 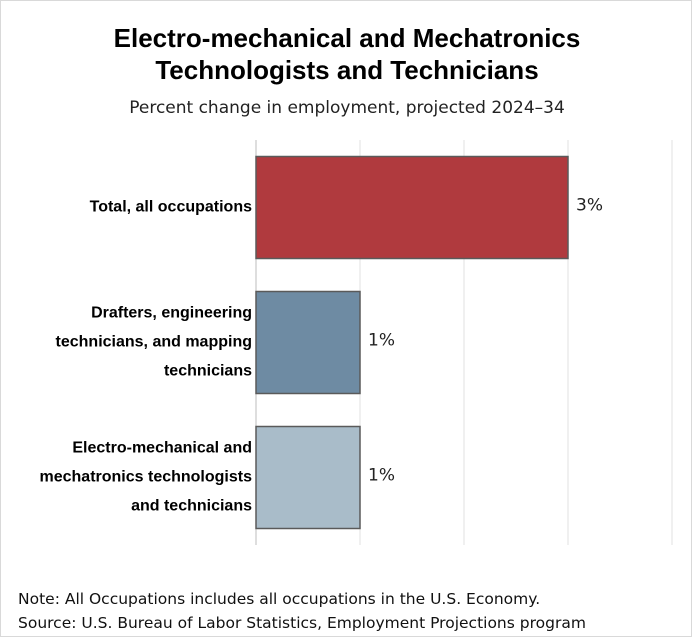 What do you see at coordinates (154, 342) in the screenshot?
I see `category-label: technicians, and mapping` at bounding box center [154, 342].